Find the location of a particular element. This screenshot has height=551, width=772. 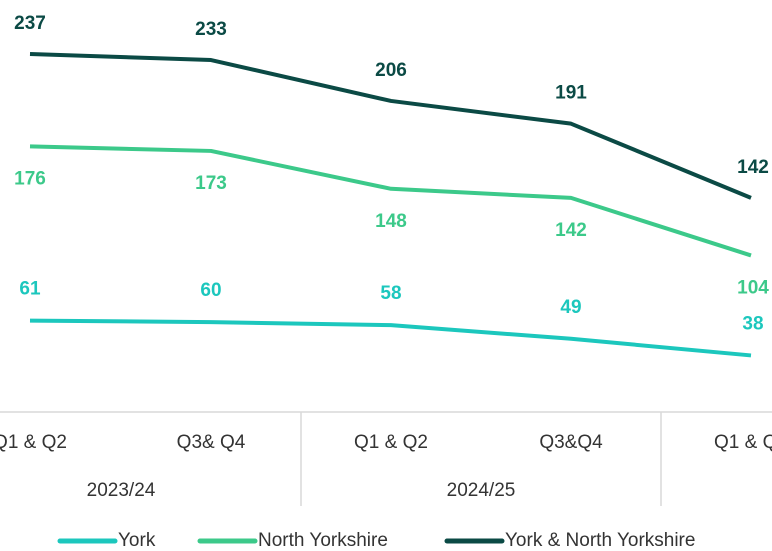

data-label: 173 is located at coordinates (211, 183).